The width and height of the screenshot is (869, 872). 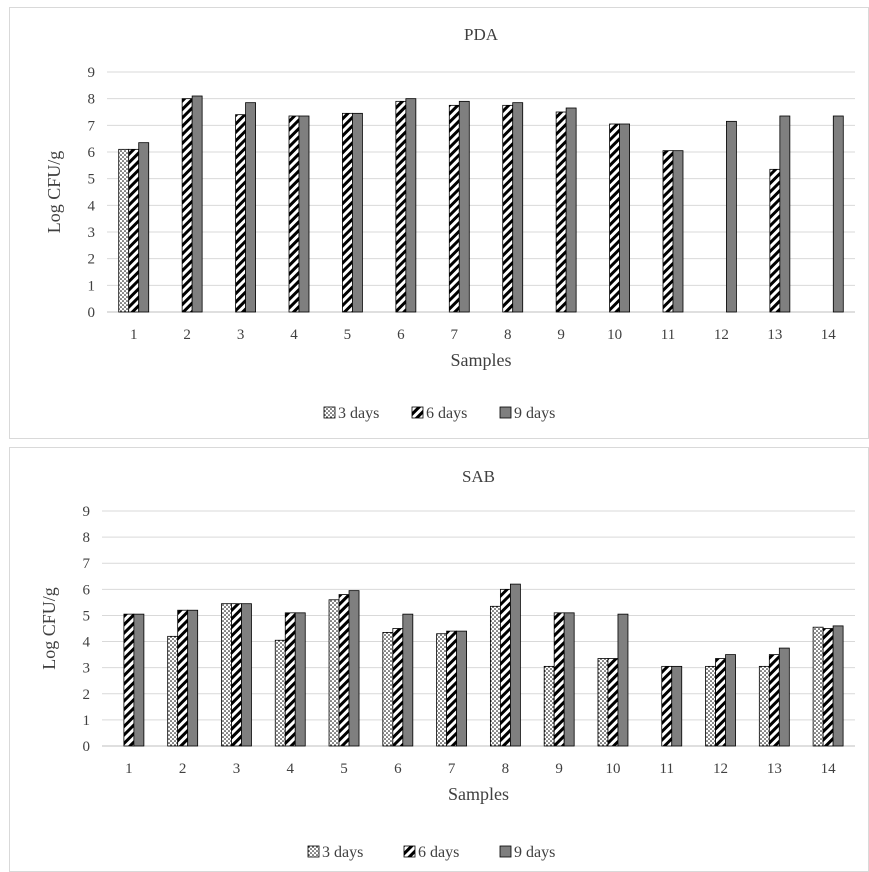 What do you see at coordinates (358, 413) in the screenshot?
I see `legend-entry: 3 days` at bounding box center [358, 413].